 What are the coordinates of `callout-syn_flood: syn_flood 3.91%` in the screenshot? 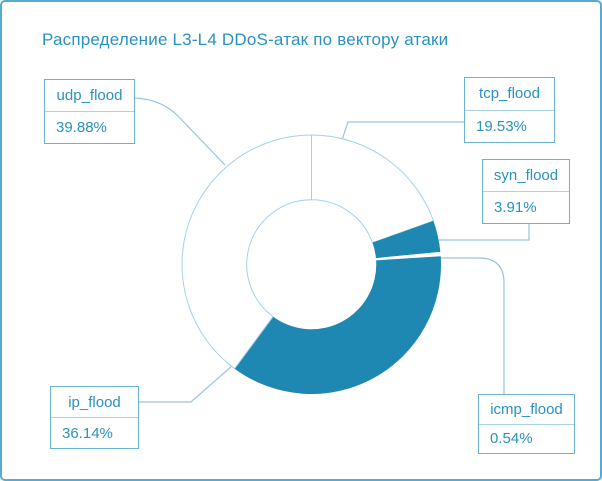 It's located at (526, 191).